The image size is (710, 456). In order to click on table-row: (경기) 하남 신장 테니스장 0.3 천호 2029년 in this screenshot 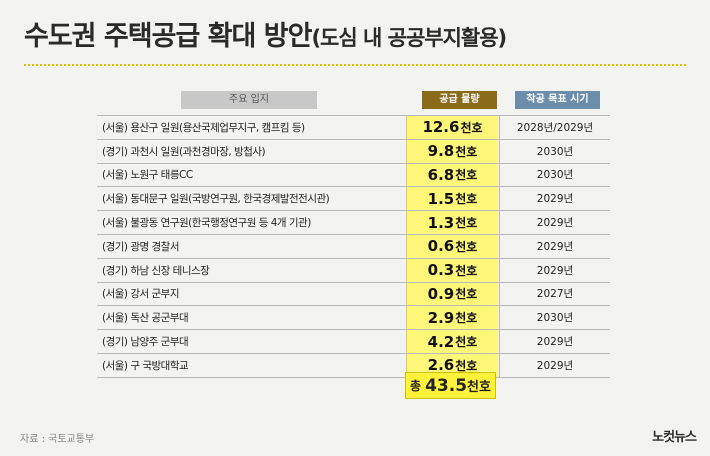, I will do `click(353, 270)`.